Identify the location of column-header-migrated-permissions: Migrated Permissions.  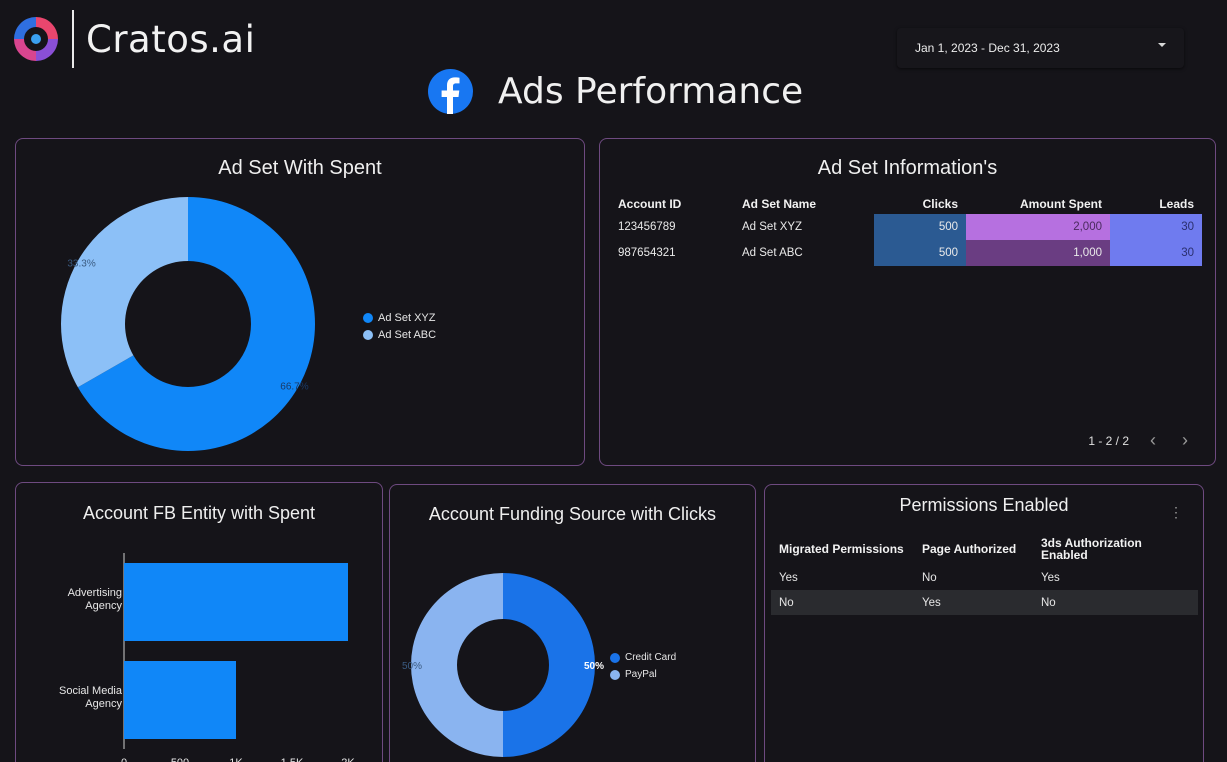
(841, 549).